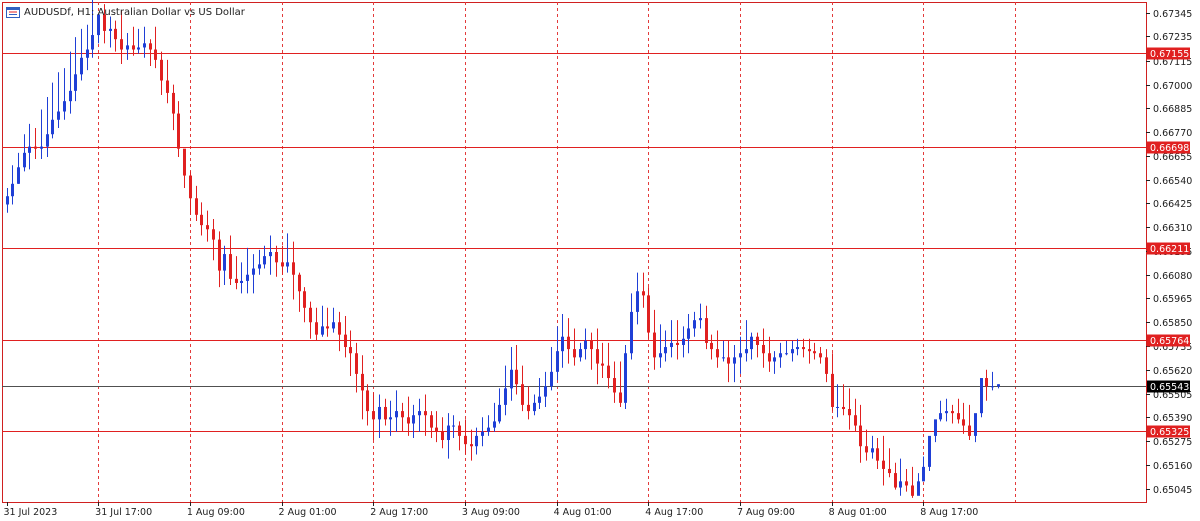 The height and width of the screenshot is (521, 1200). Describe the element at coordinates (674, 512) in the screenshot. I see `x-axis-label: 4 Aug 17:00` at that location.